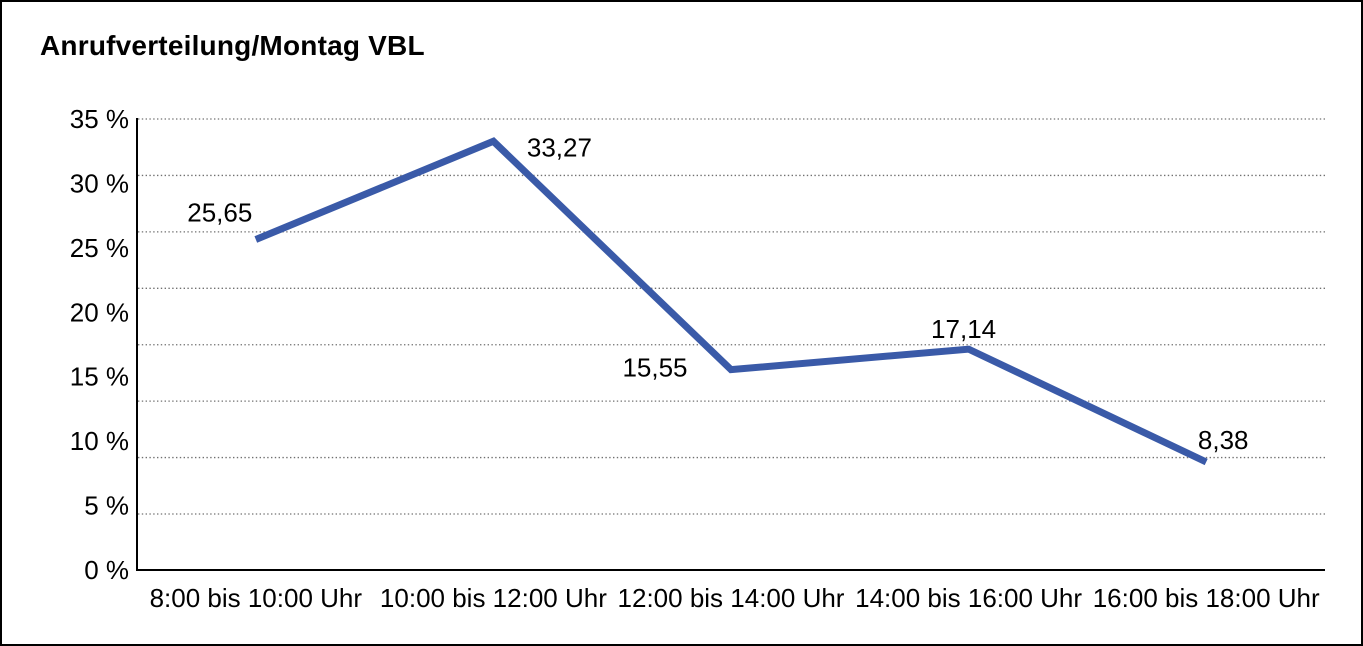 The image size is (1363, 646). Describe the element at coordinates (106, 570) in the screenshot. I see `y-tick-label: 0 %` at that location.